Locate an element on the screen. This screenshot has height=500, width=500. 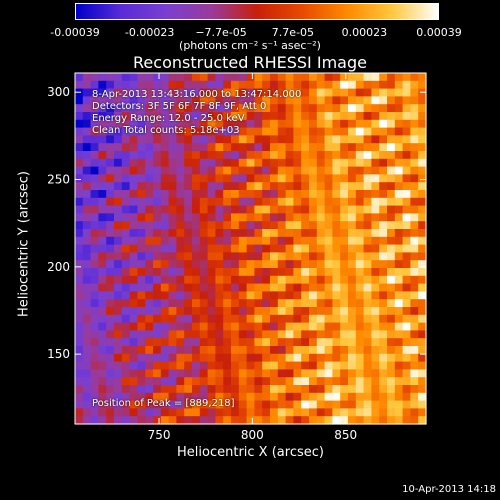
y-tick-label: 300 is located at coordinates (58, 92).